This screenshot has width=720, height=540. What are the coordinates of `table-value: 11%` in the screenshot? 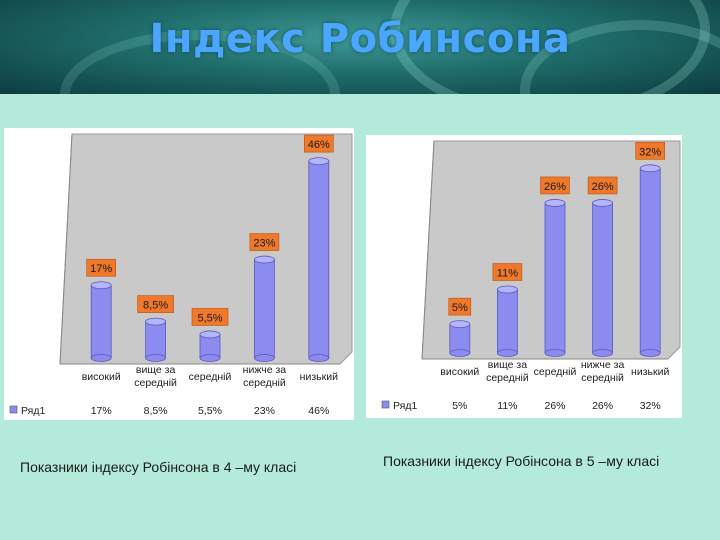 It's located at (507, 406).